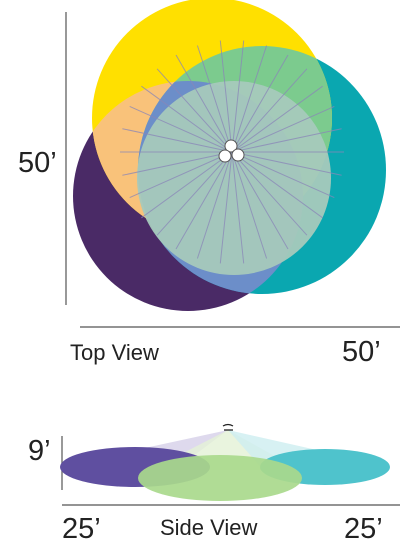  What do you see at coordinates (39, 451) in the screenshot?
I see `side-view-height-label: 9’` at bounding box center [39, 451].